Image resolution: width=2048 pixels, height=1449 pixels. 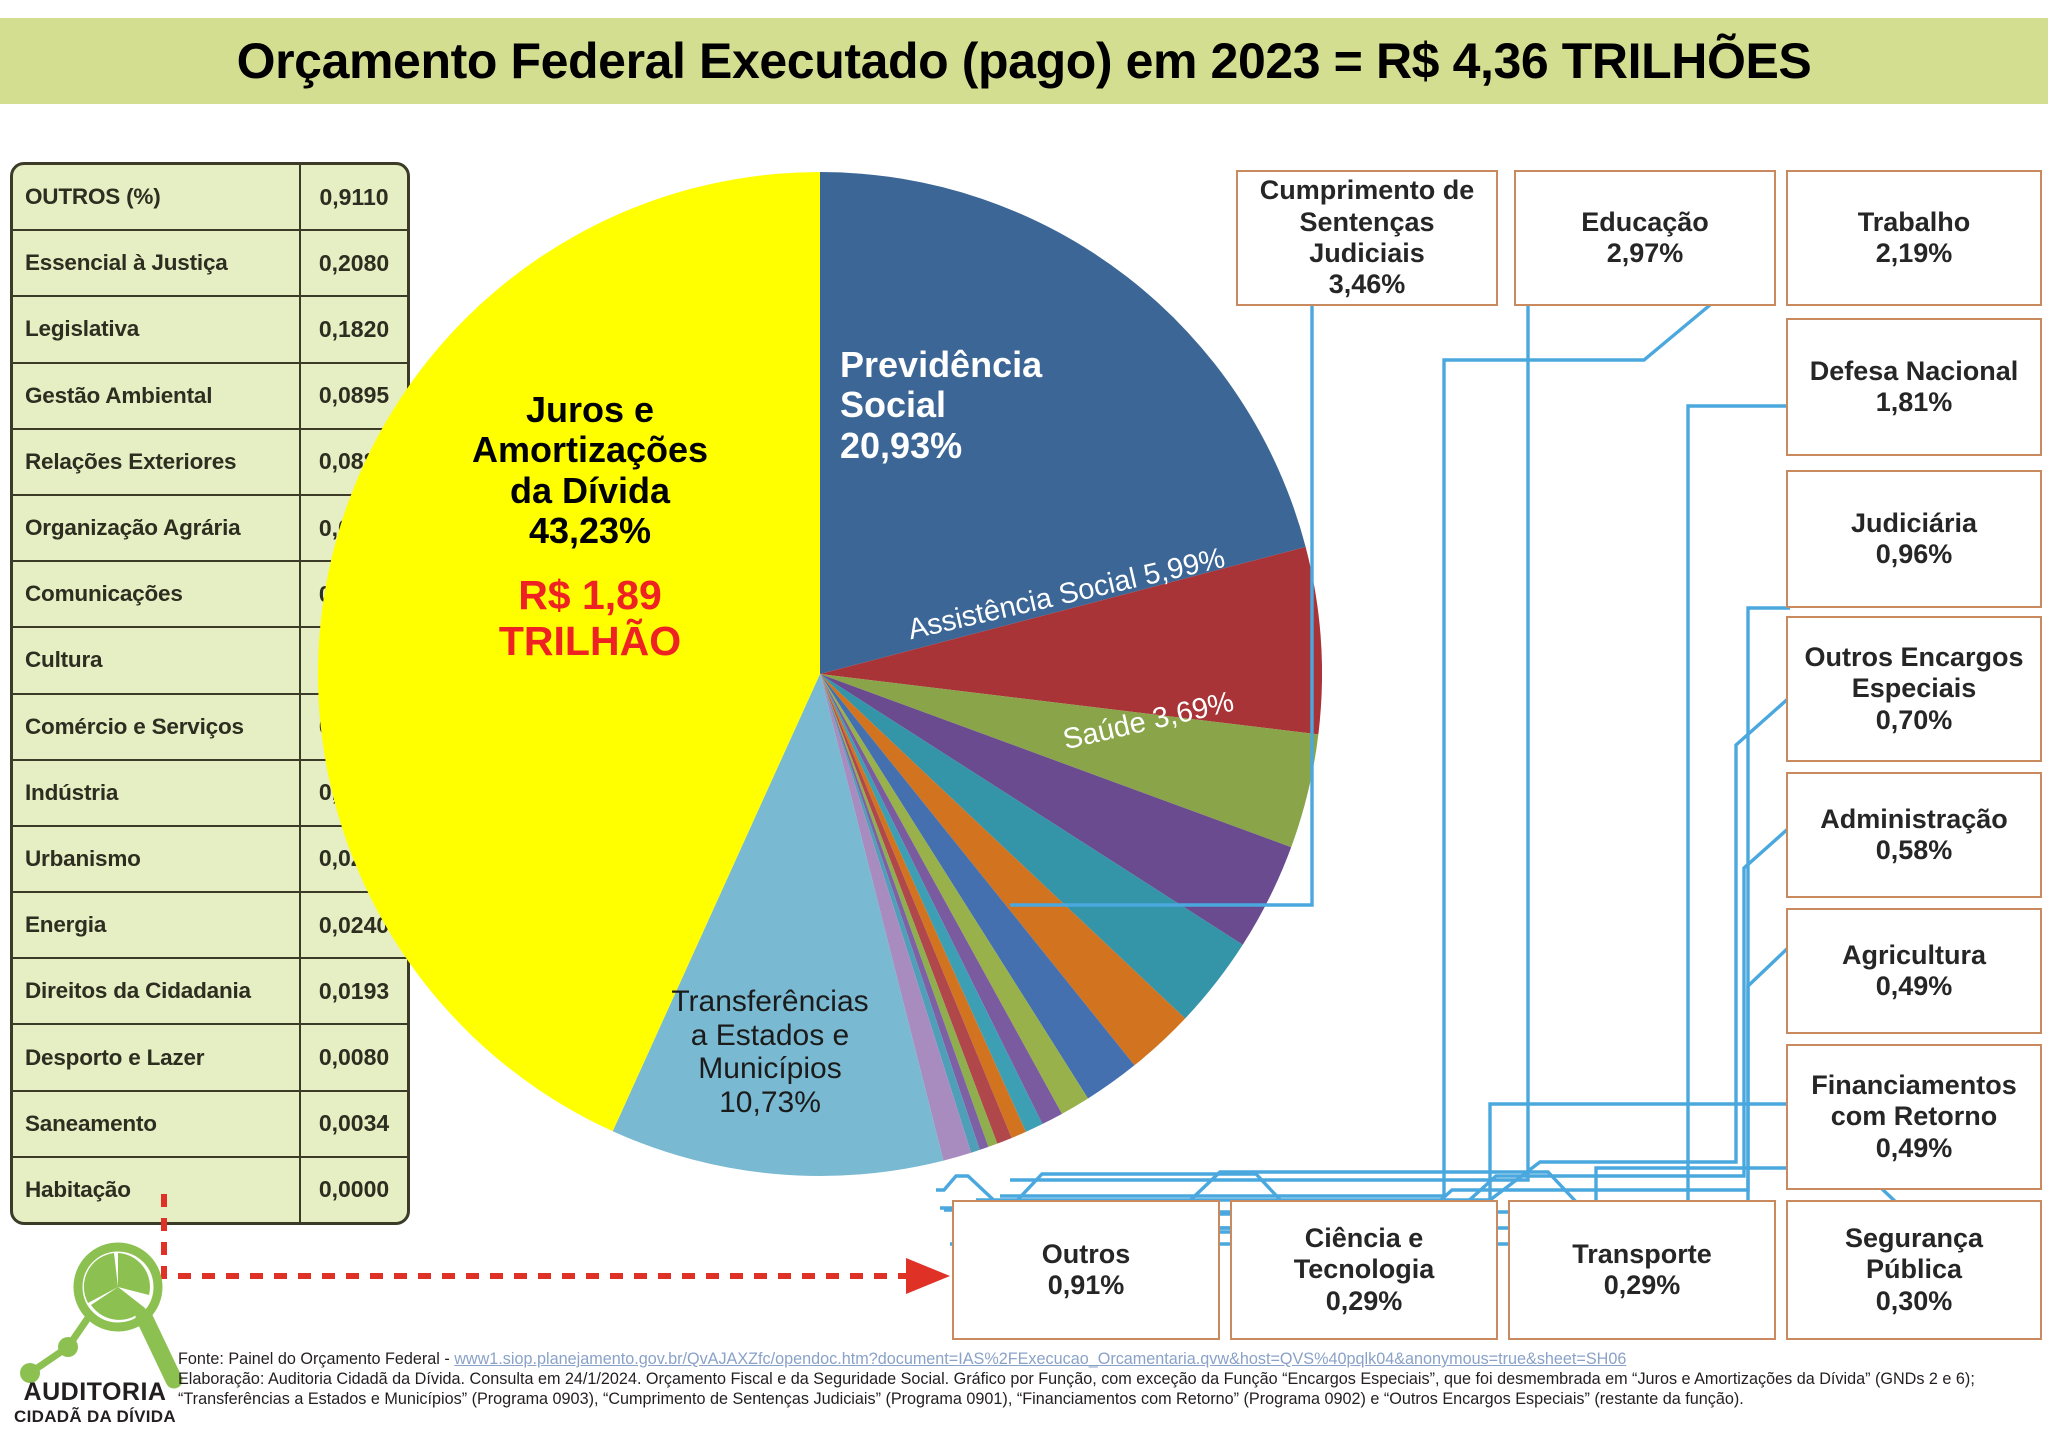 What do you see at coordinates (210, 330) in the screenshot?
I see `table-row: Legislativa 0,1820` at bounding box center [210, 330].